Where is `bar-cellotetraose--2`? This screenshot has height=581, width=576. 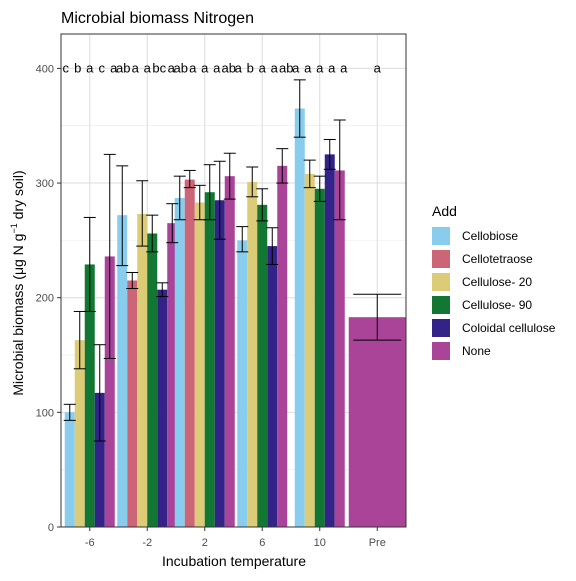
bar-cellotetraose--2 is located at coordinates (132, 403).